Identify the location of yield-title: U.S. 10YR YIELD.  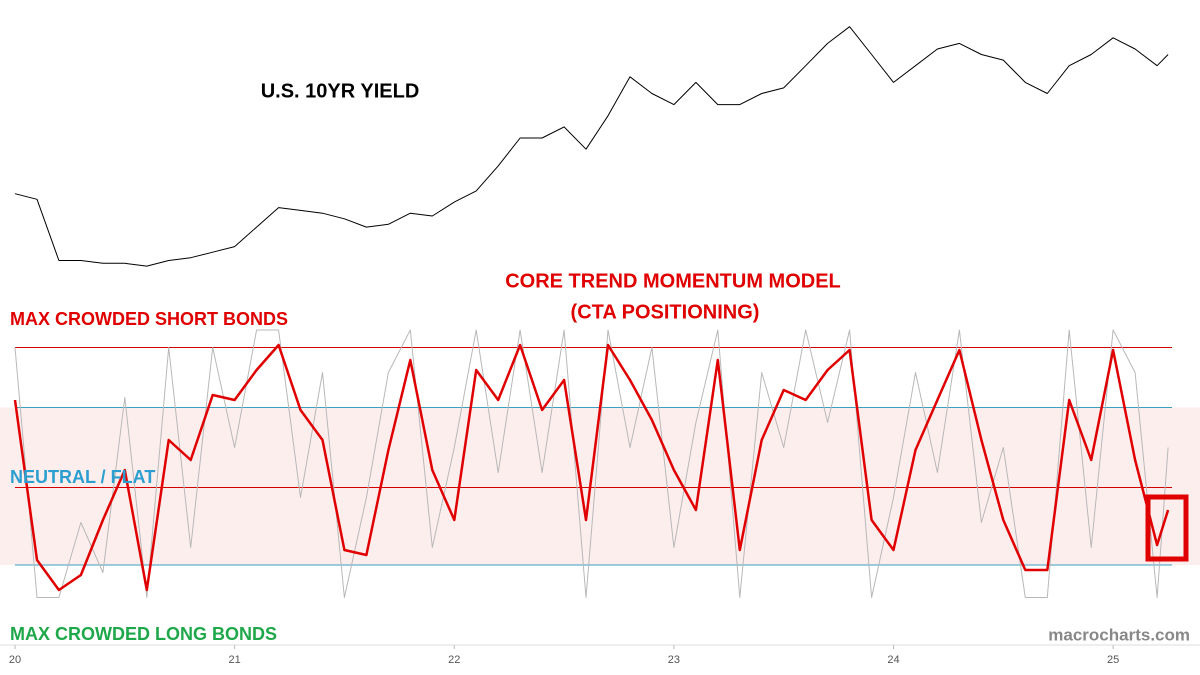
(340, 91).